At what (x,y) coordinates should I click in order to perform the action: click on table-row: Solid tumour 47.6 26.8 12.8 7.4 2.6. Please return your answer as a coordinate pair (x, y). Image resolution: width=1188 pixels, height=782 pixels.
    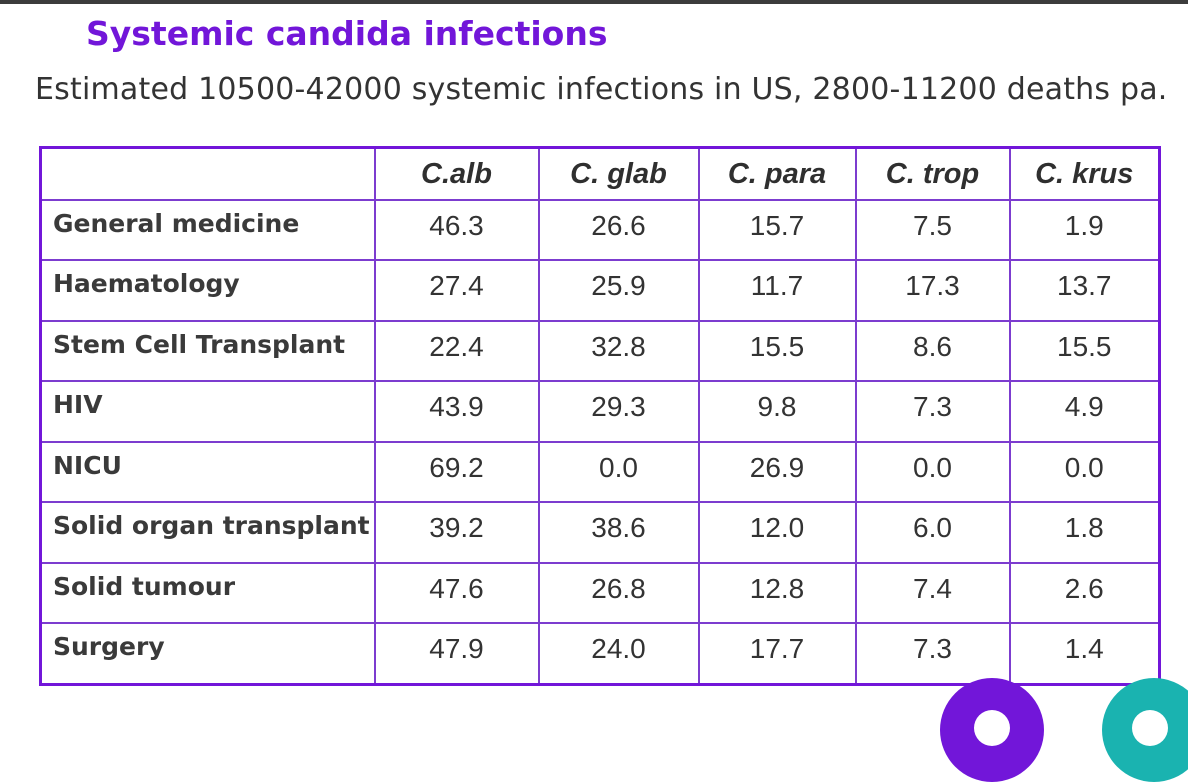
    Looking at the image, I should click on (600, 593).